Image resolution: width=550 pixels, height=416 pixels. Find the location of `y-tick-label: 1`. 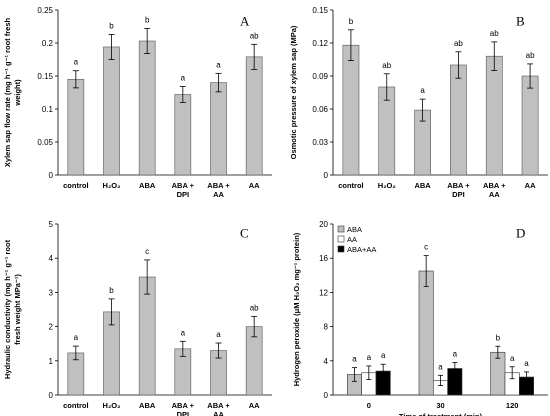

y-tick-label: 1 is located at coordinates (51, 361).